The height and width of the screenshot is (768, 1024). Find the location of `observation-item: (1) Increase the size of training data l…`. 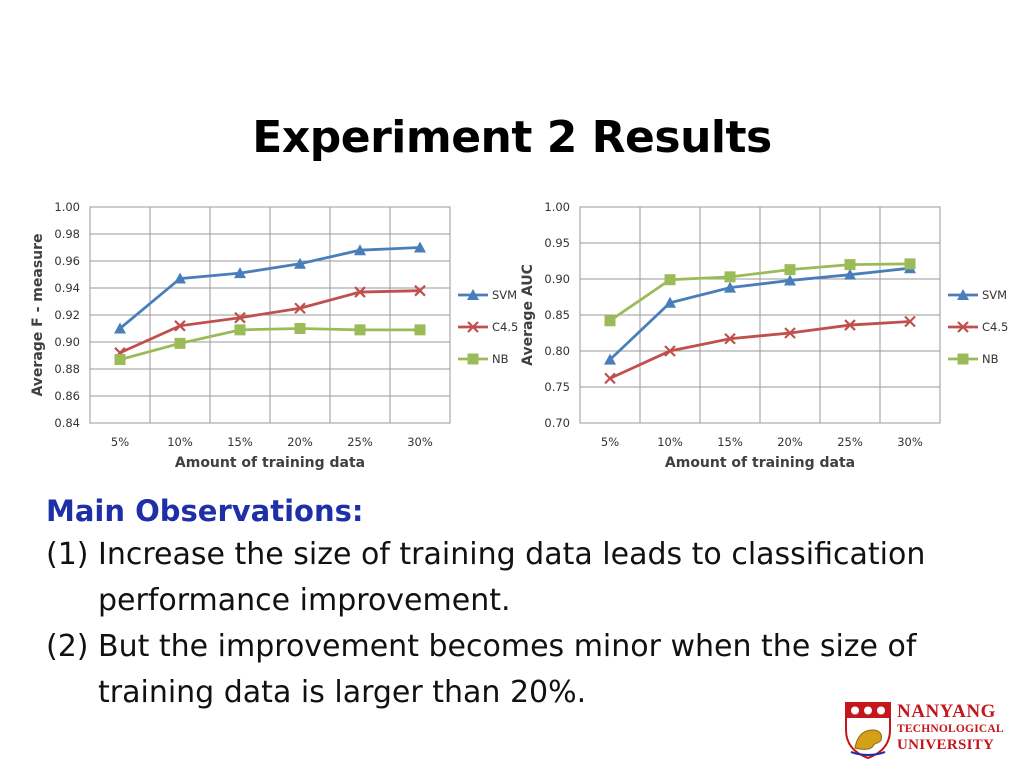

observation-item: (1) Increase the size of training data l… is located at coordinates (526, 578).